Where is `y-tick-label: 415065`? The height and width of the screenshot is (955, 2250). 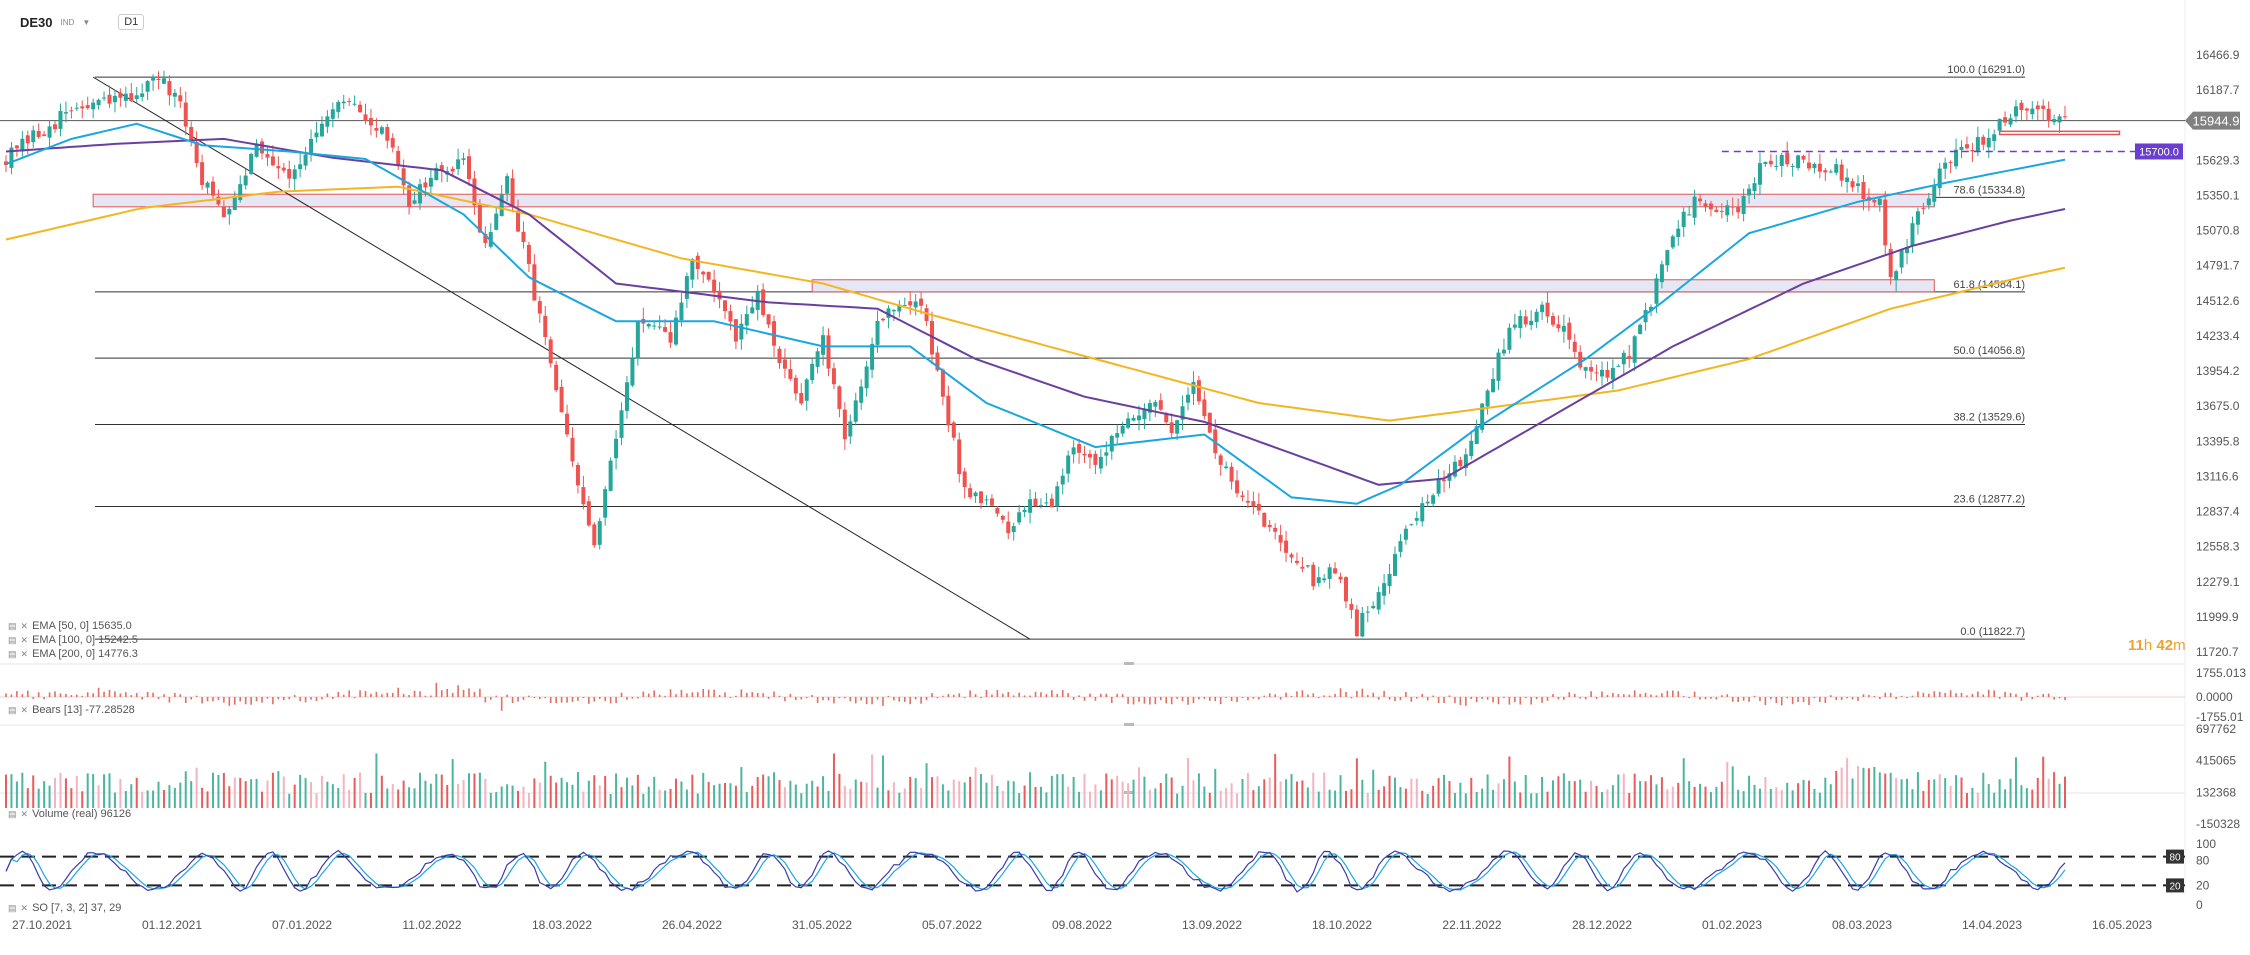
y-tick-label: 415065 is located at coordinates (2216, 761).